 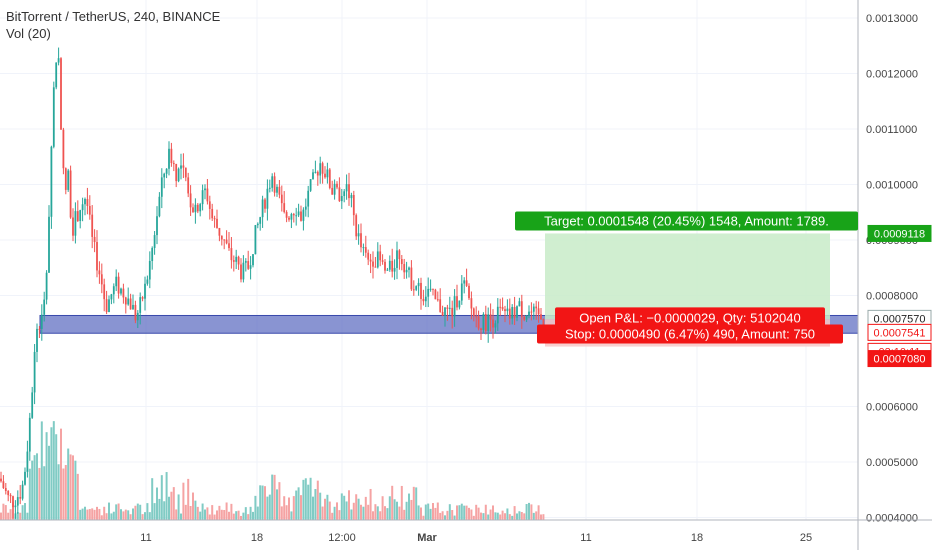 I want to click on time-tick-label: 11, so click(x=585, y=538).